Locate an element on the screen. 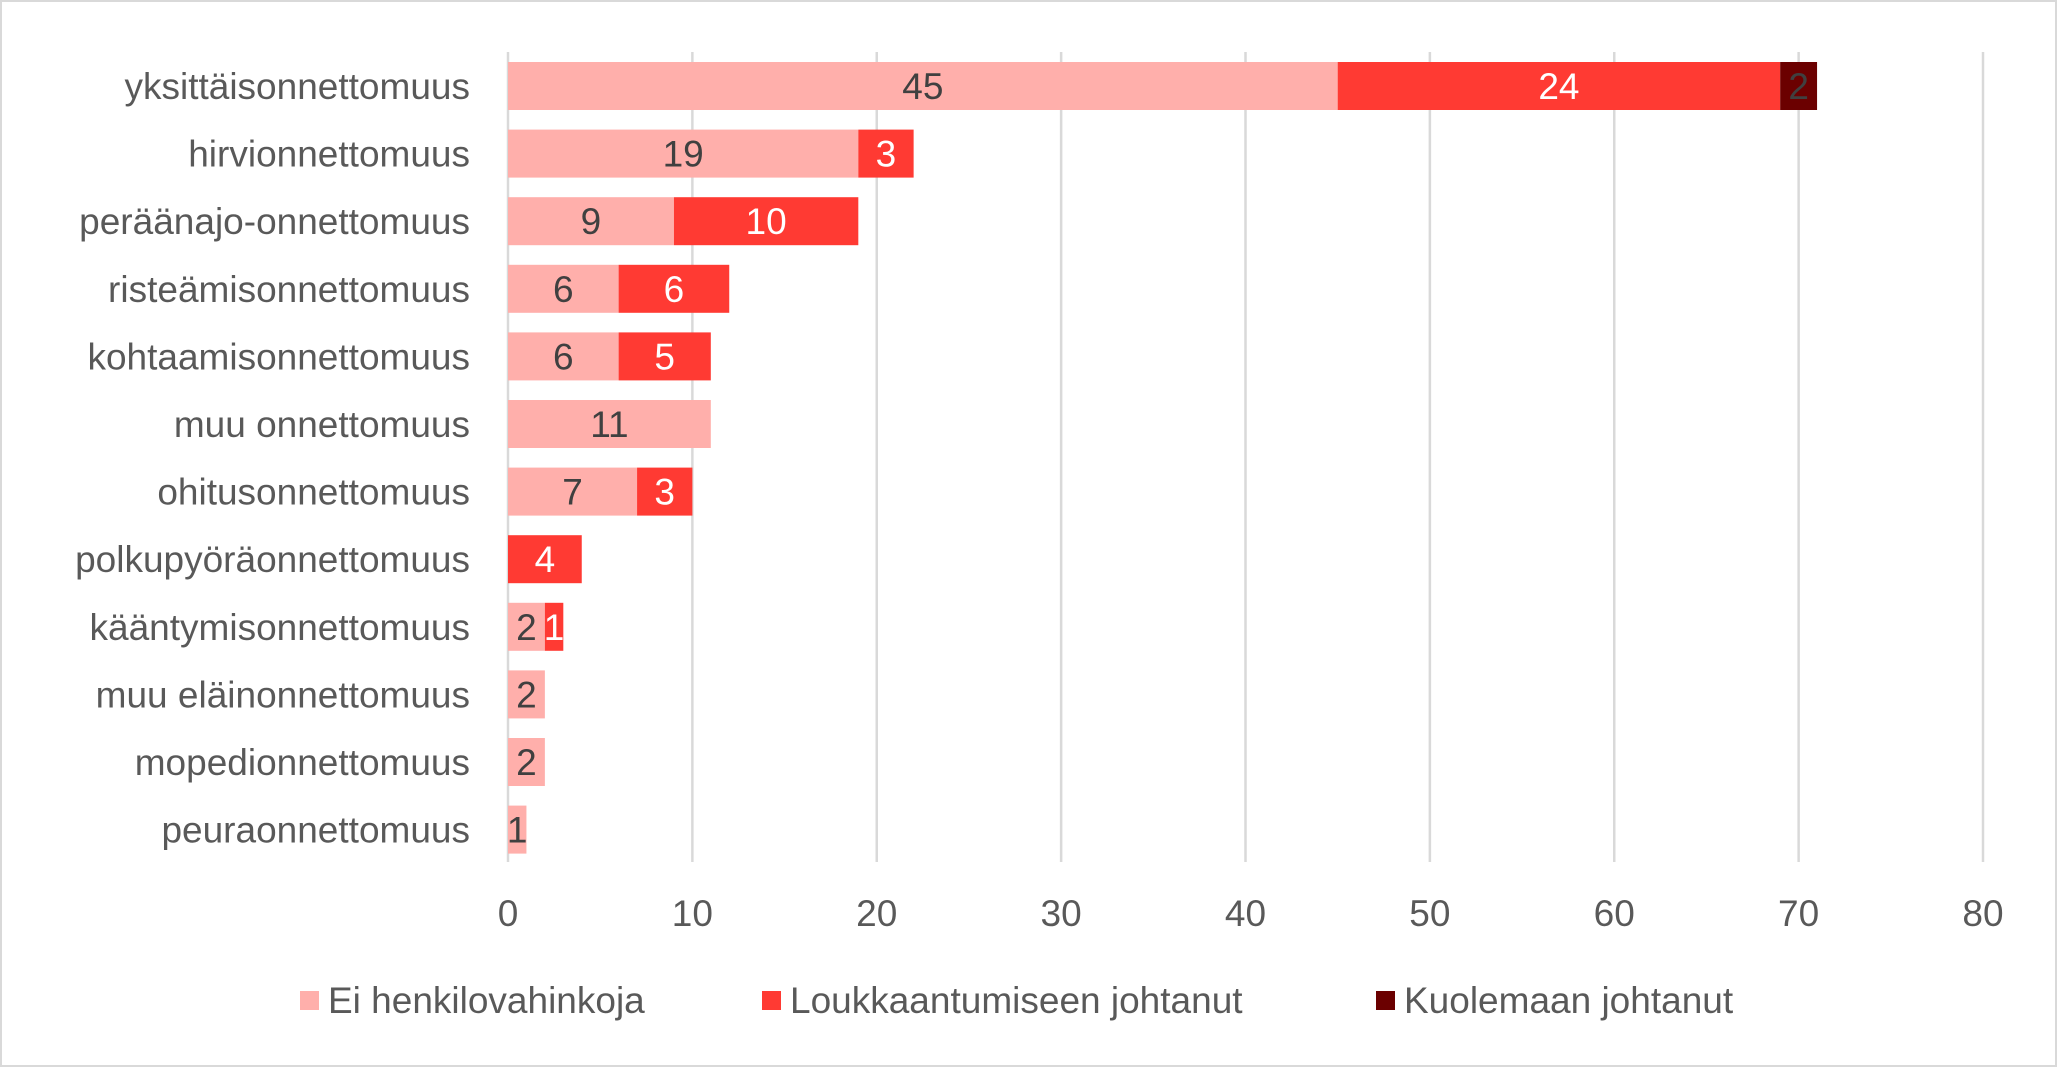 Image resolution: width=2057 pixels, height=1067 pixels. data-label: 11 is located at coordinates (609, 424).